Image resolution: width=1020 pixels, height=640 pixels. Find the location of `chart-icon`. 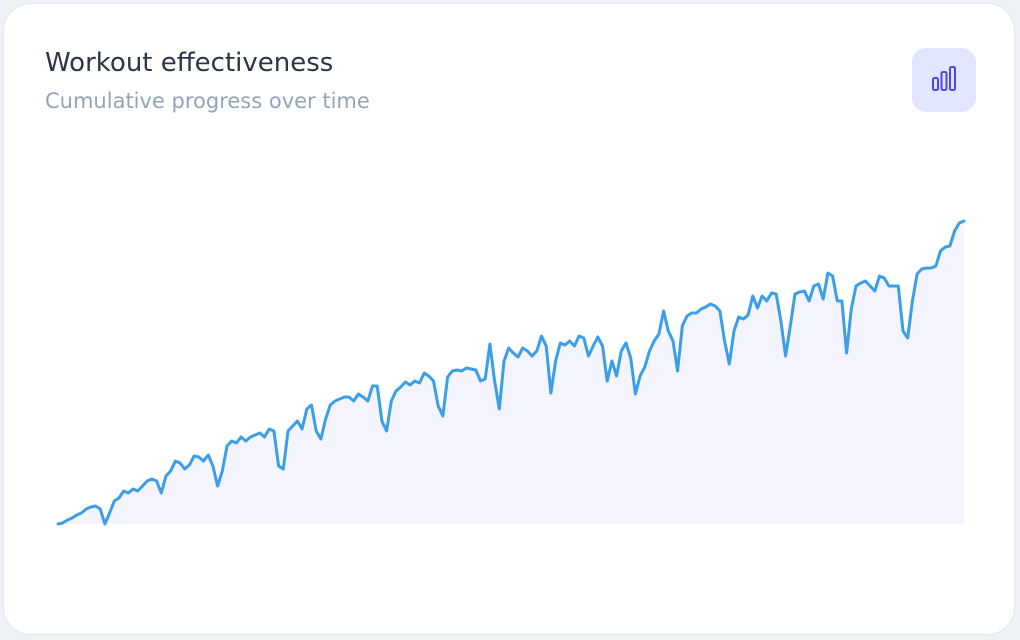

chart-icon is located at coordinates (944, 78).